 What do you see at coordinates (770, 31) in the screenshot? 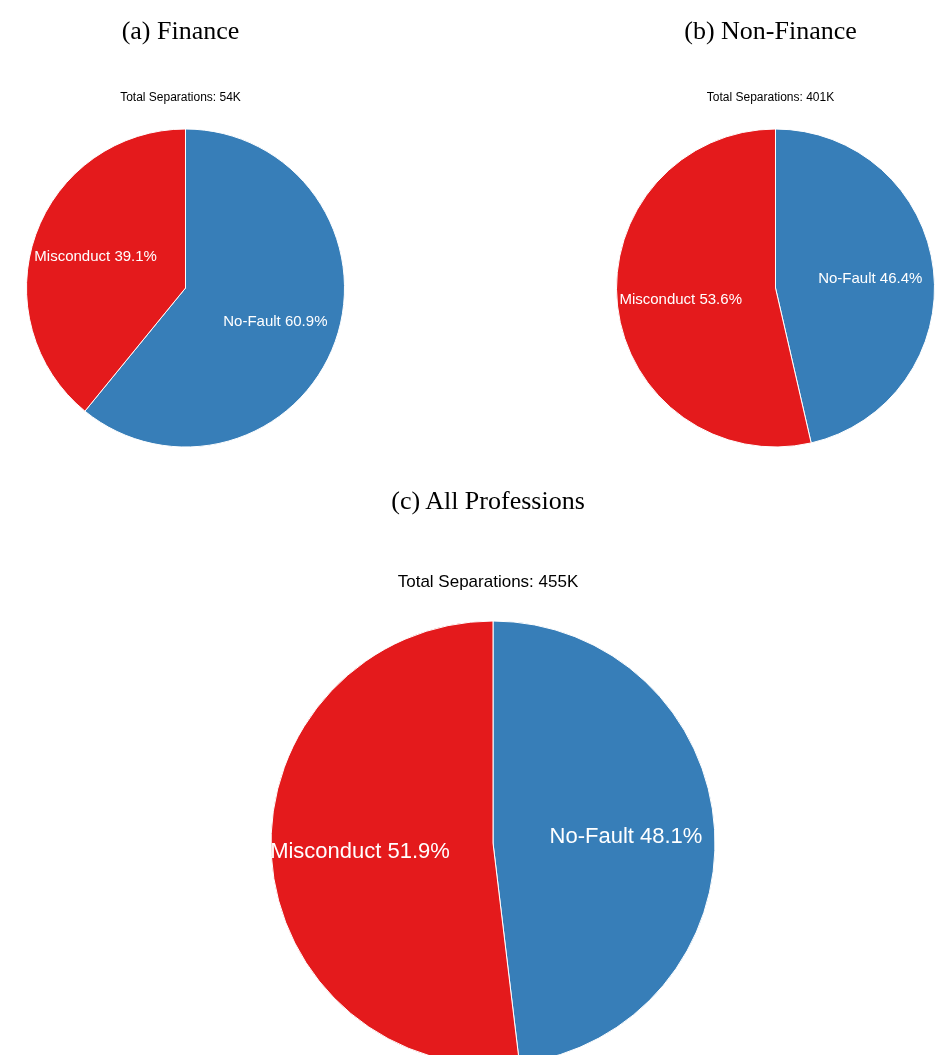
I see `chart-title: (b) Non-Finance` at bounding box center [770, 31].